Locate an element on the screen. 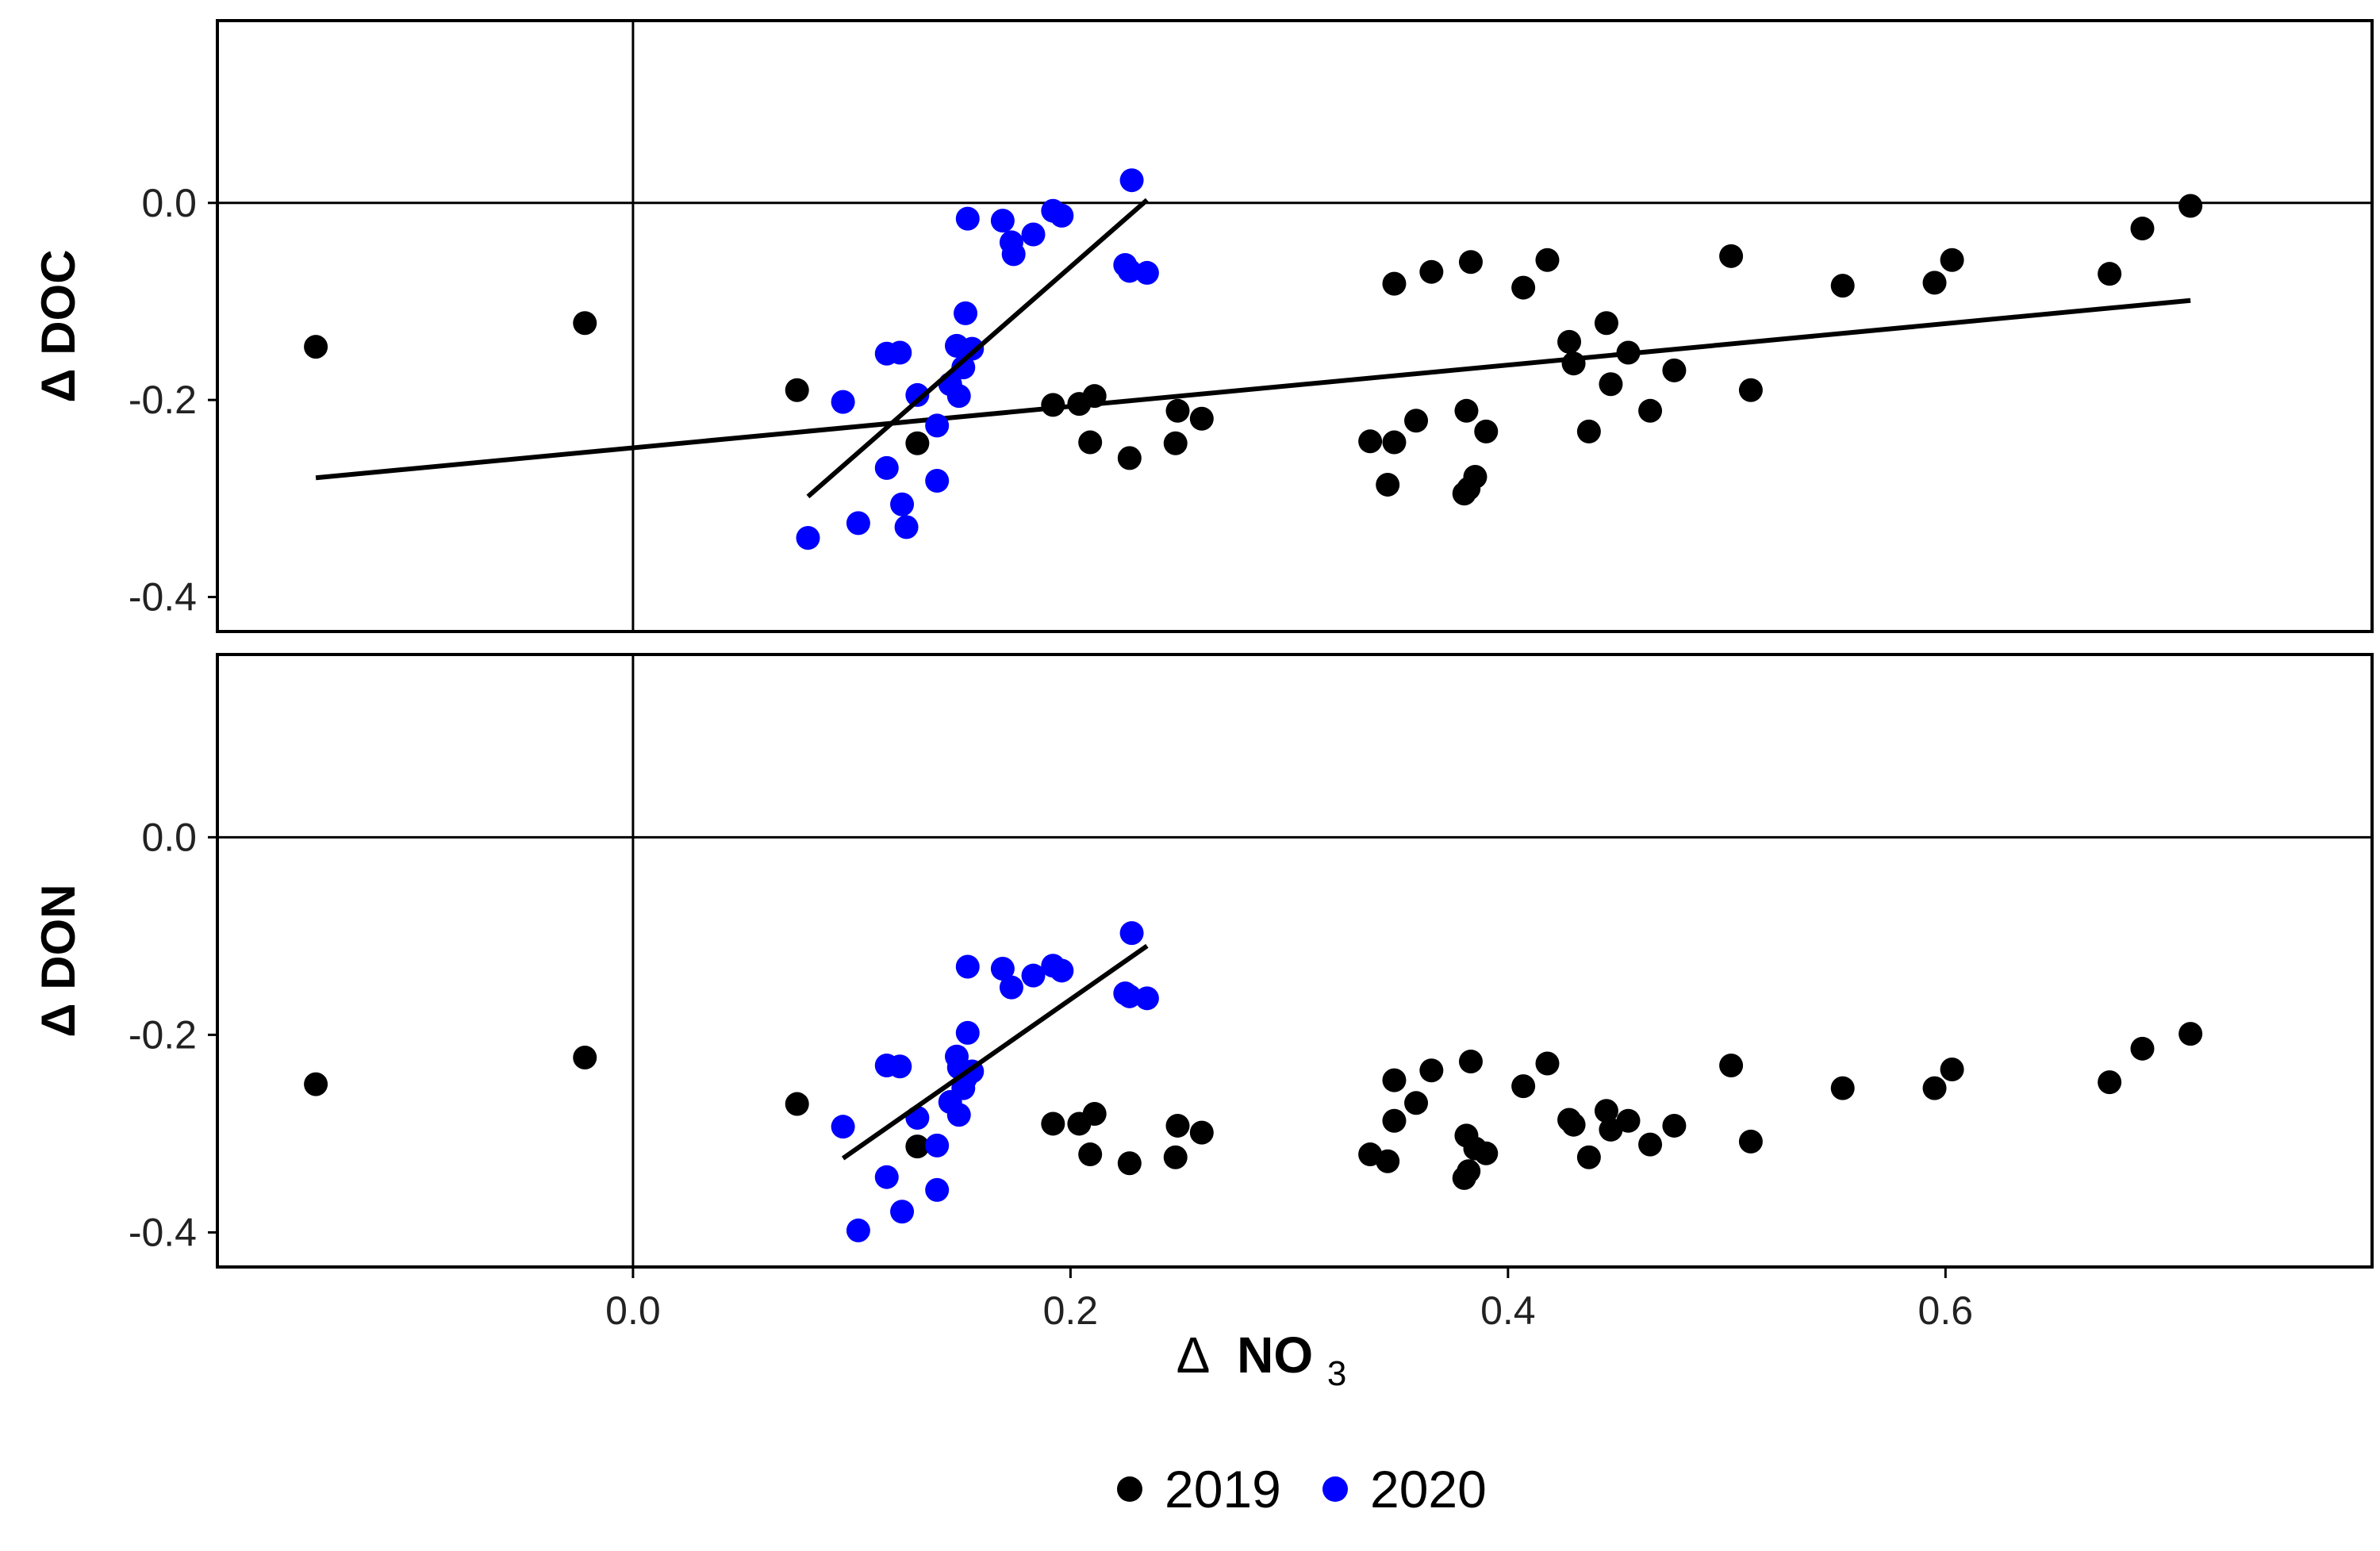 The image size is (2380, 1551). fit-line-2020 is located at coordinates (977, 348).